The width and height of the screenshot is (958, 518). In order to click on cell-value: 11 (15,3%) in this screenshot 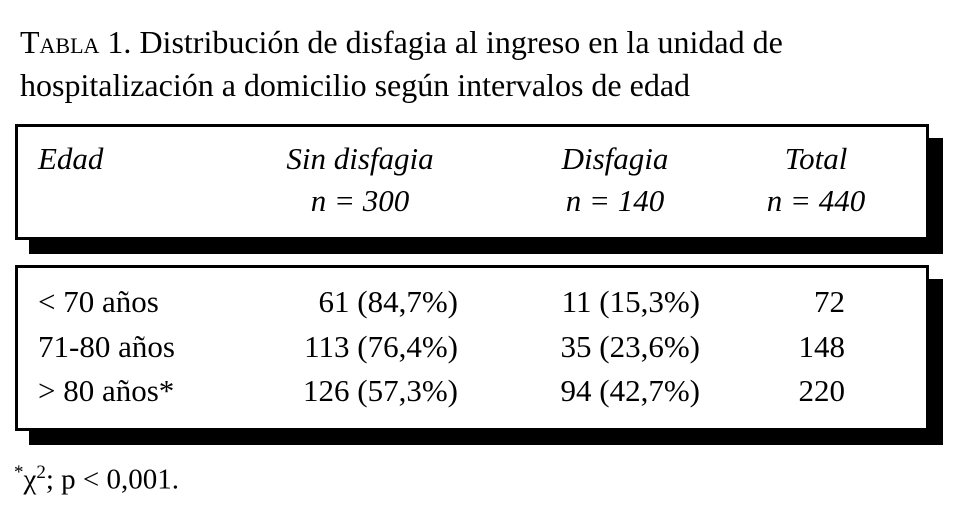, I will do `click(630, 301)`.